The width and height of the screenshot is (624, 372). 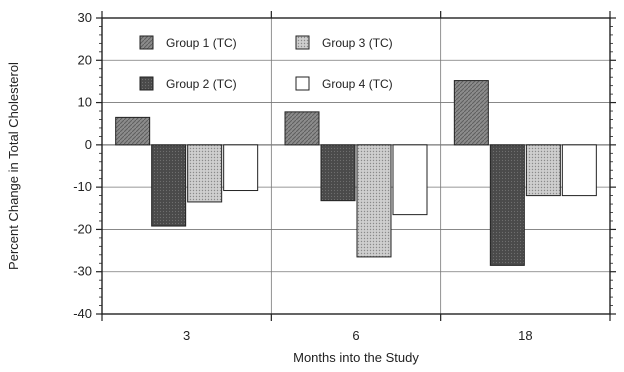 I want to click on x-tick-label: 3, so click(x=186, y=335).